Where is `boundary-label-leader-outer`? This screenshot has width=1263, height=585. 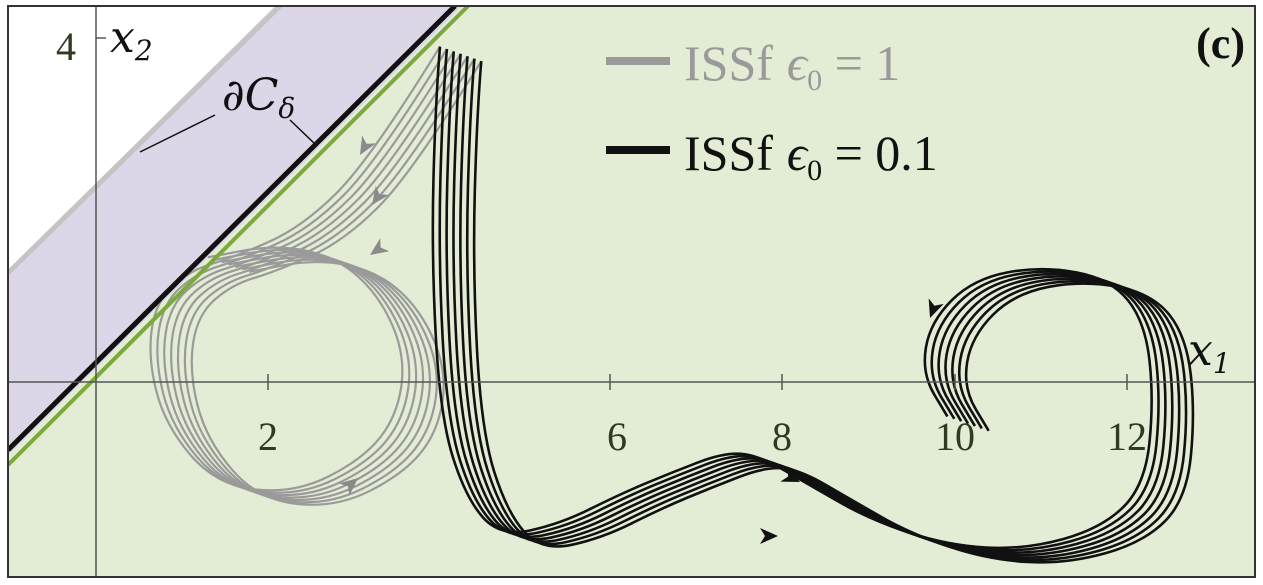 boundary-label-leader-outer is located at coordinates (177, 133).